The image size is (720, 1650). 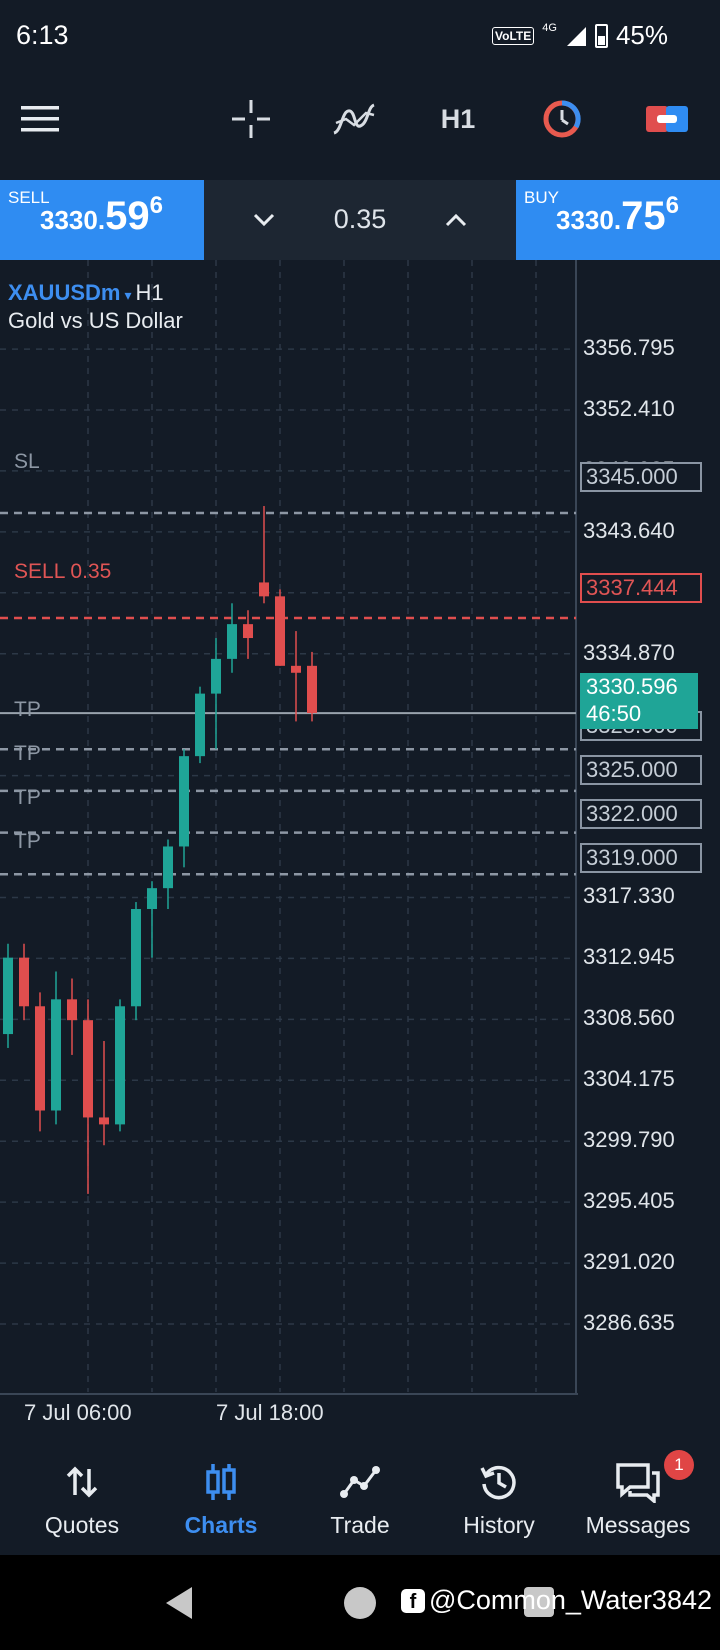 I want to click on sell-button: SELL 3330.596, so click(x=102, y=220).